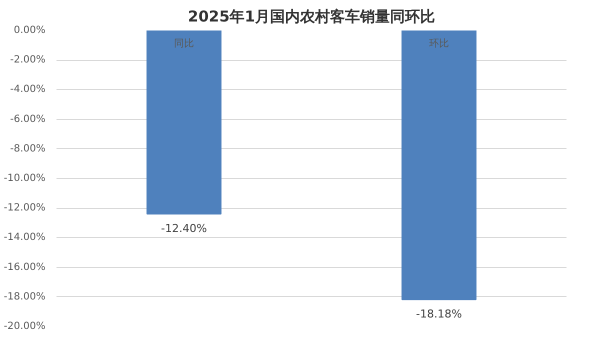  What do you see at coordinates (28, 60) in the screenshot?
I see `y-tick-label: -2.00%` at bounding box center [28, 60].